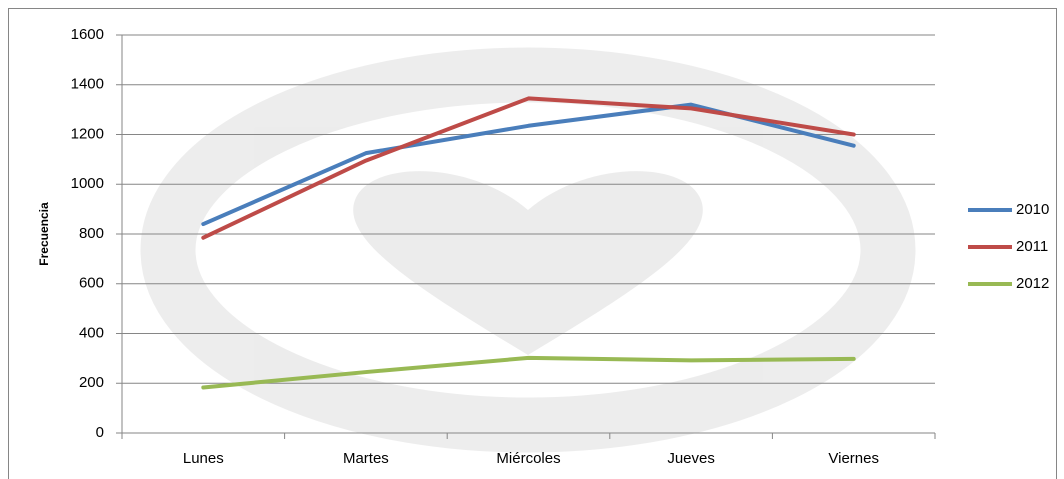 The image size is (1064, 479). I want to click on y-tick-label: 1400, so click(87, 84).